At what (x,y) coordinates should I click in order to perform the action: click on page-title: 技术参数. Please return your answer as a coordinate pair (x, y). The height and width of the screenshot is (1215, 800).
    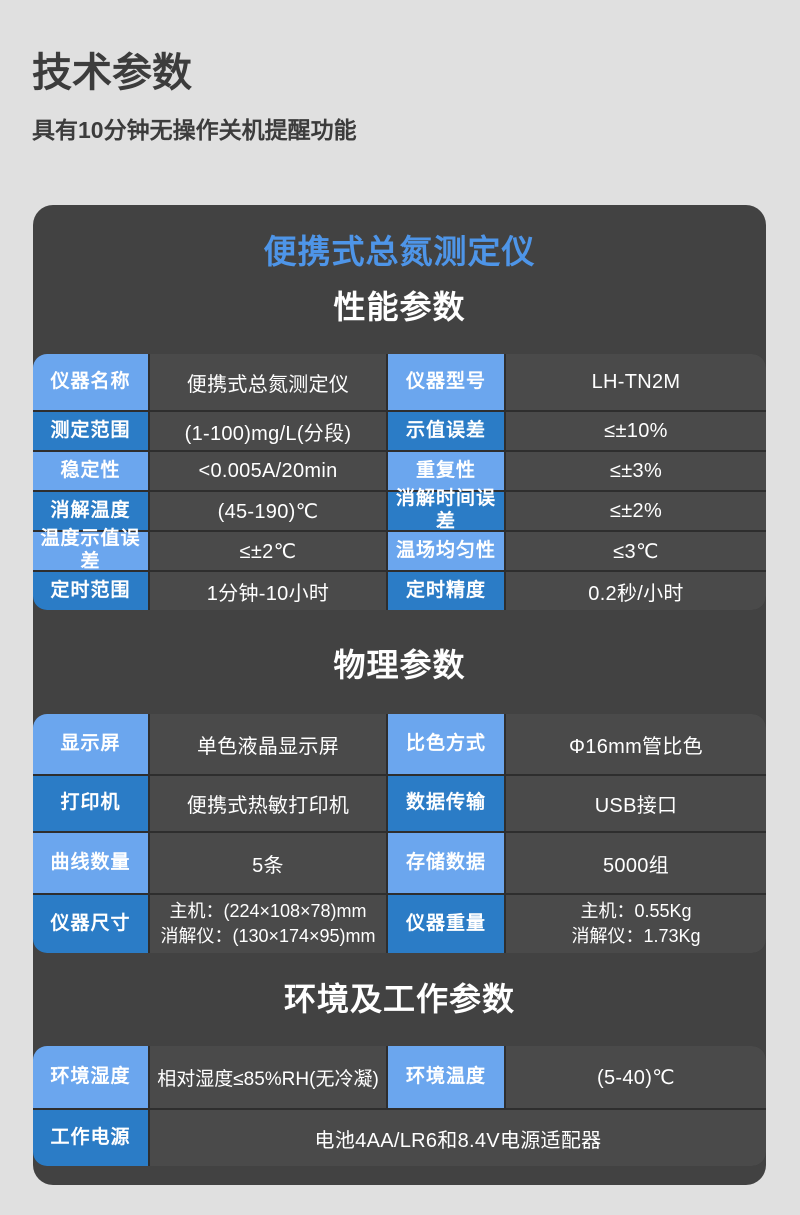
    Looking at the image, I should click on (112, 73).